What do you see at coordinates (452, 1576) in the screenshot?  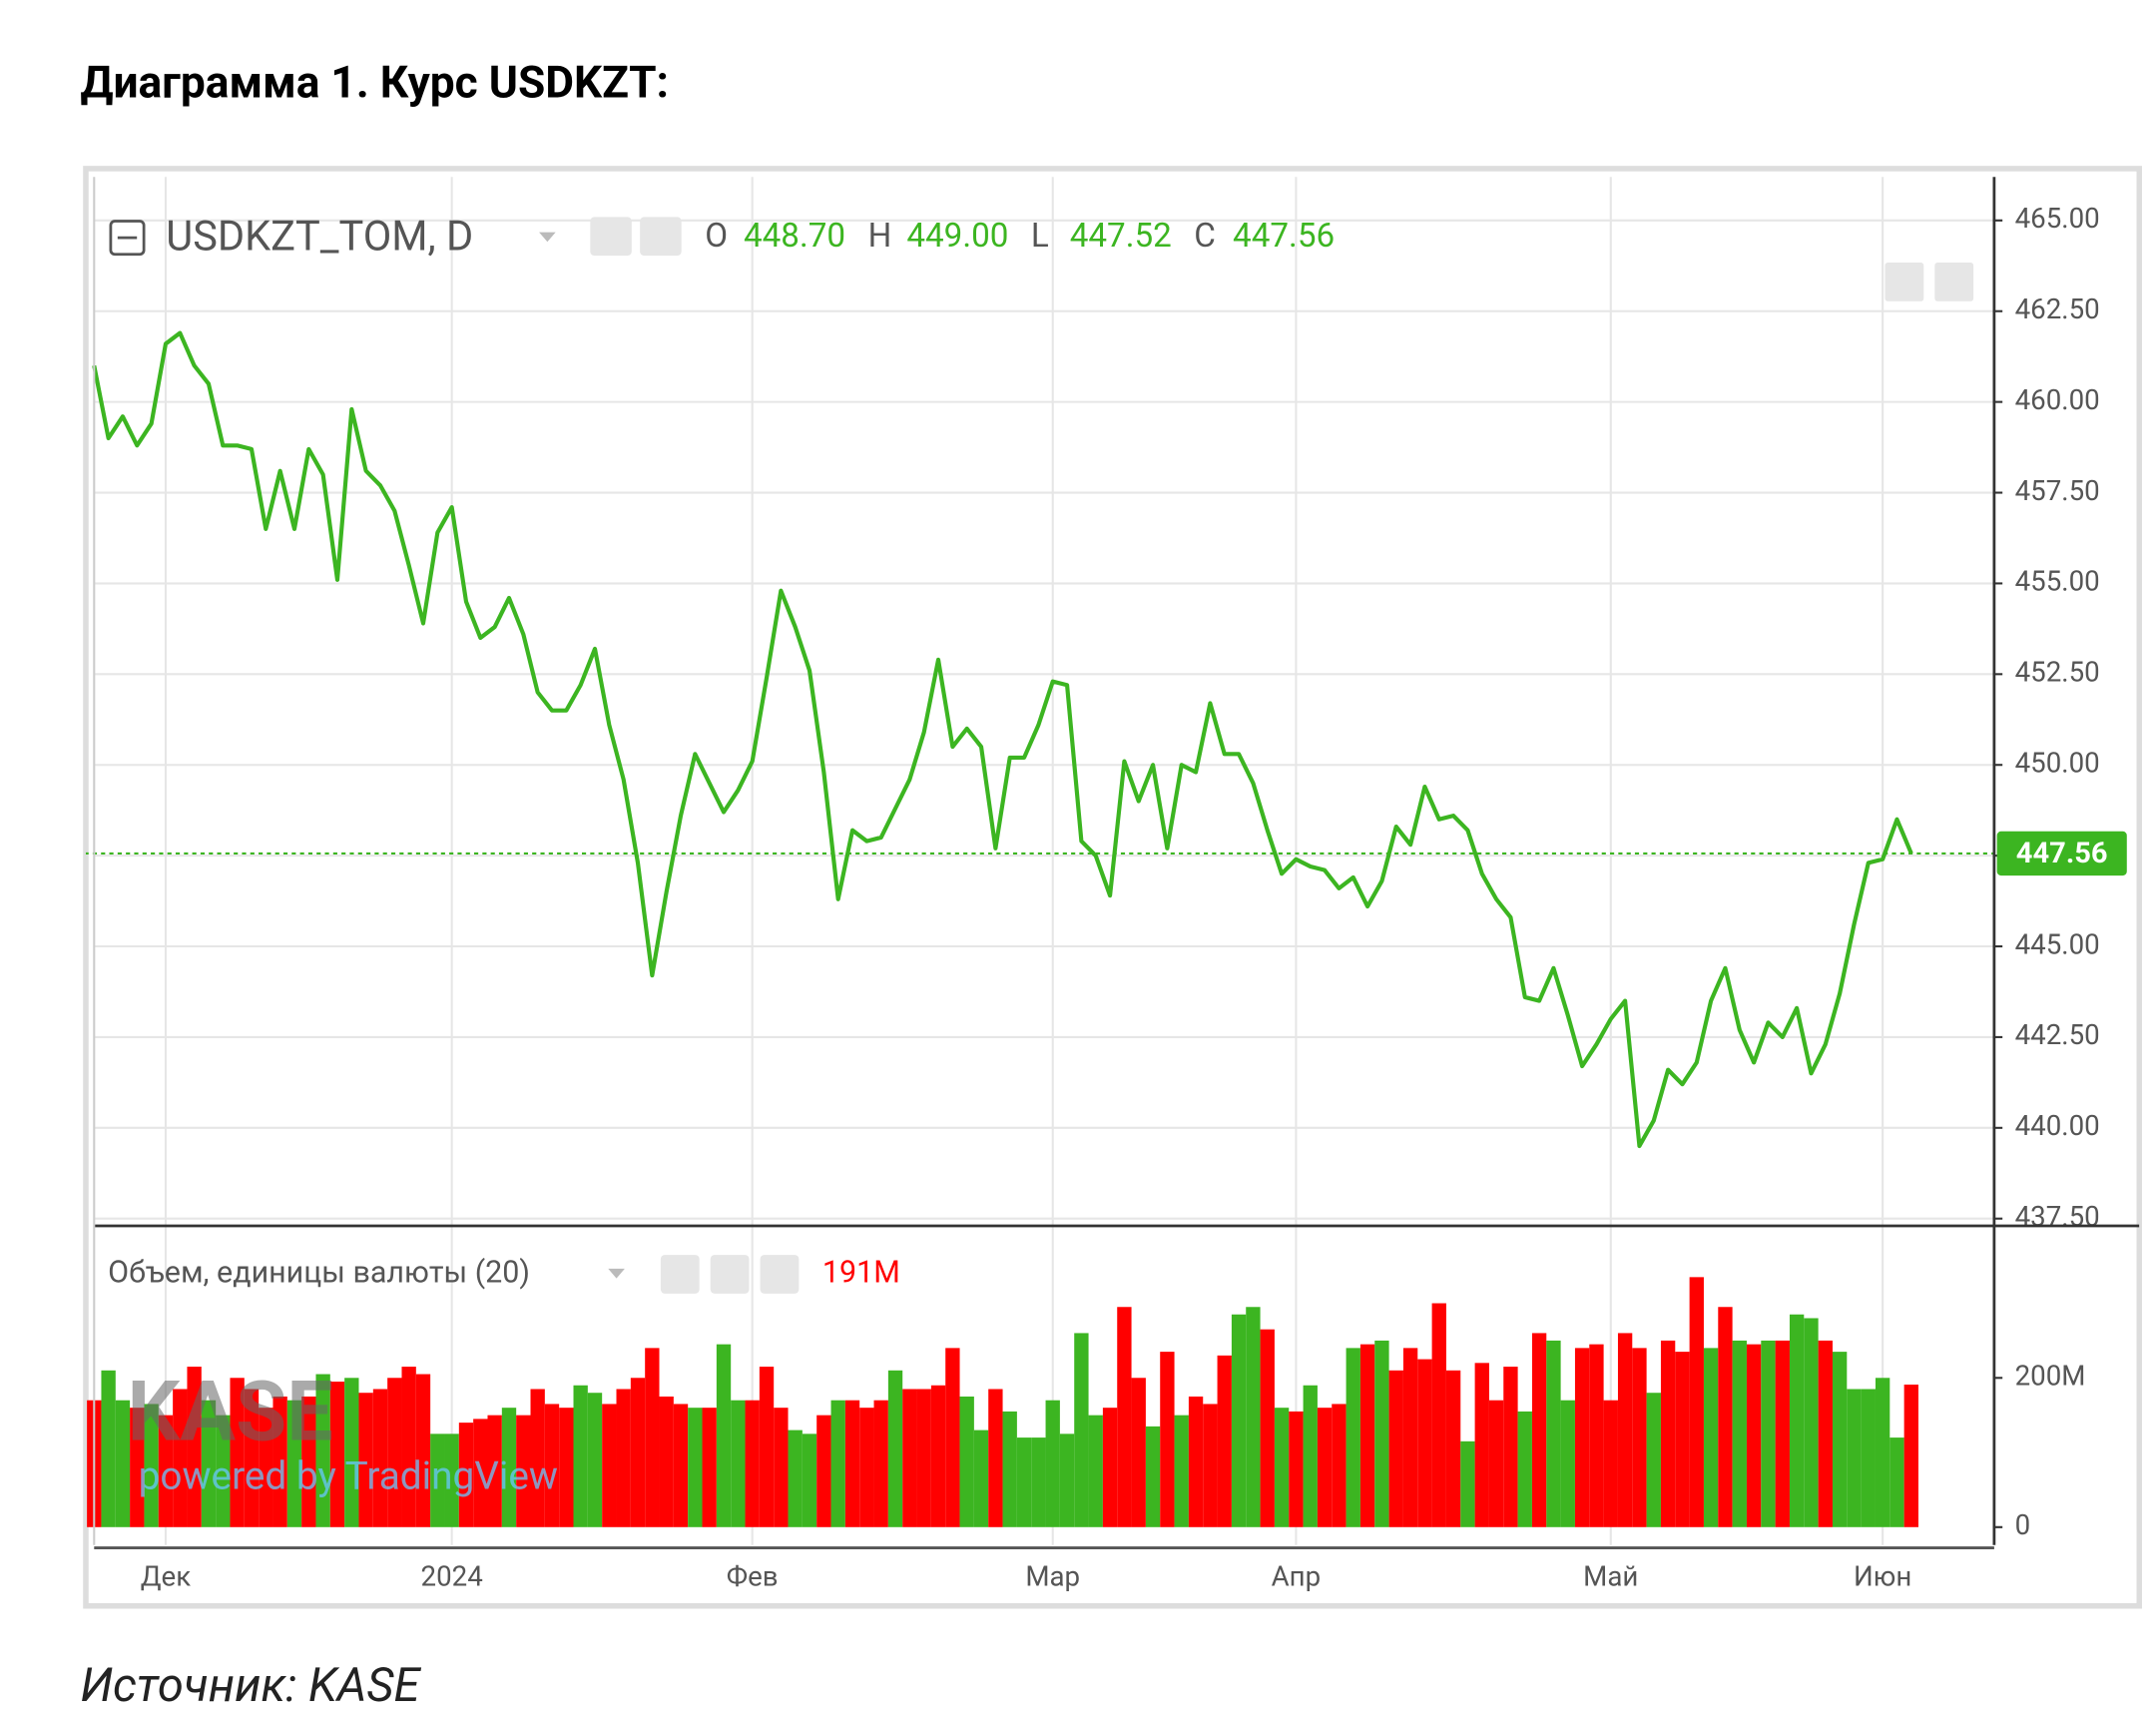 I see `x-tick-label: 2024` at bounding box center [452, 1576].